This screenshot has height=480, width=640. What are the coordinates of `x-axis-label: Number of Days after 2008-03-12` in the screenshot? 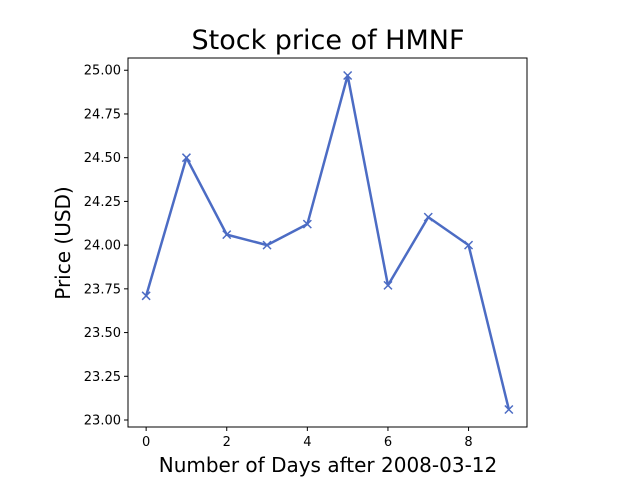 It's located at (328, 465).